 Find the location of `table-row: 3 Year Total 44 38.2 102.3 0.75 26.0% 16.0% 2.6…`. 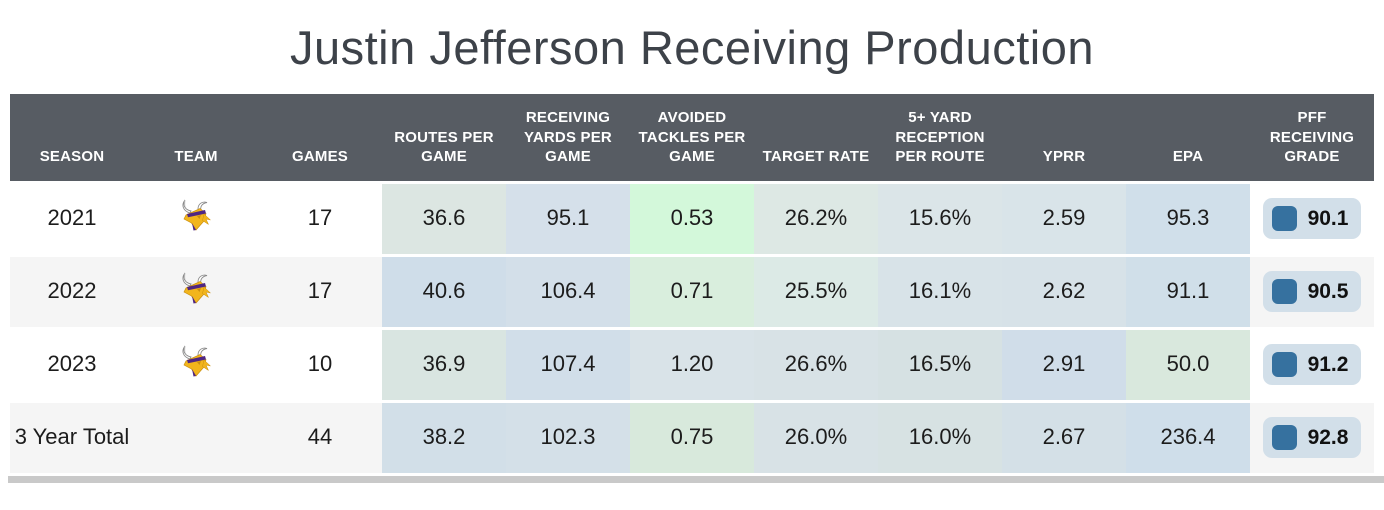

table-row: 3 Year Total 44 38.2 102.3 0.75 26.0% 16.0% 2.6… is located at coordinates (692, 437).